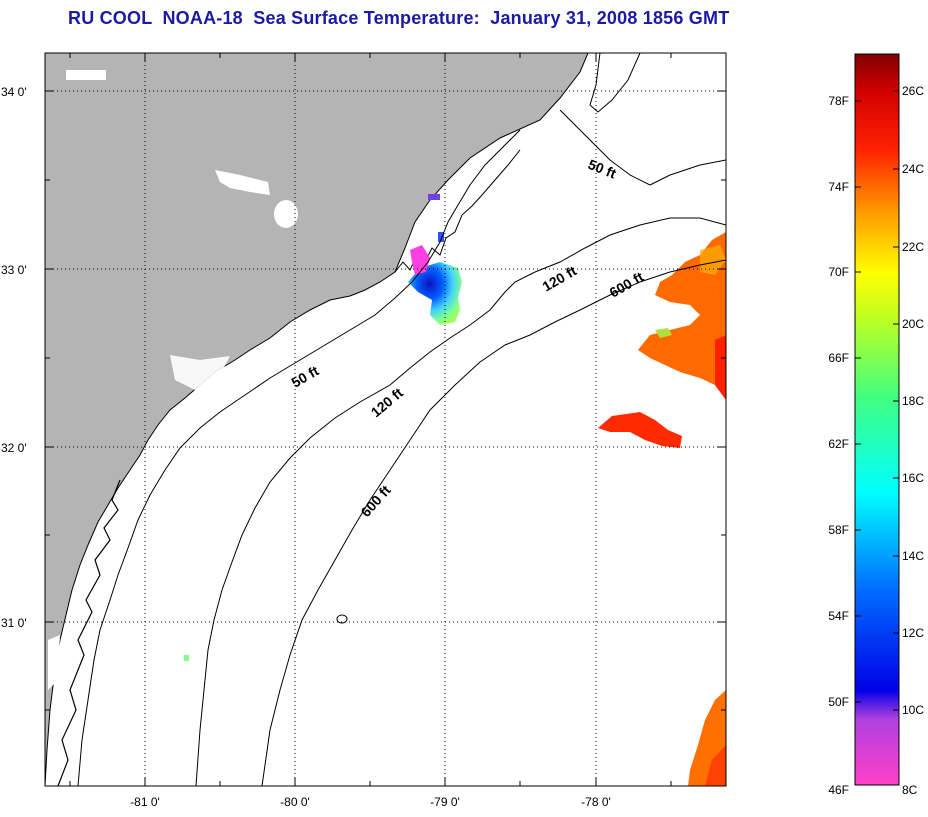 This screenshot has height=817, width=928. What do you see at coordinates (720, 367) in the screenshot?
I see `warm-water-red-edge` at bounding box center [720, 367].